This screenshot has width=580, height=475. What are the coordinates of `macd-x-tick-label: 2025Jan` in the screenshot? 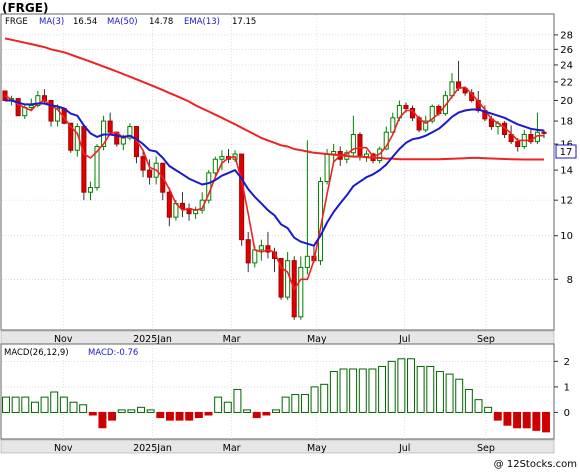 It's located at (152, 448).